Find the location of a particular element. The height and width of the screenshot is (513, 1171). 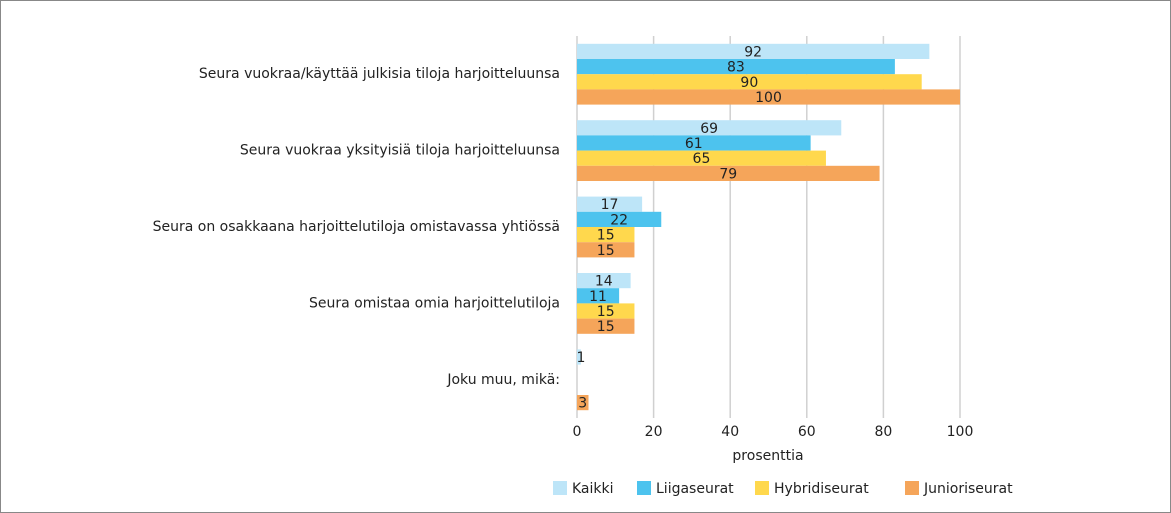

data-label: 17 is located at coordinates (610, 205).